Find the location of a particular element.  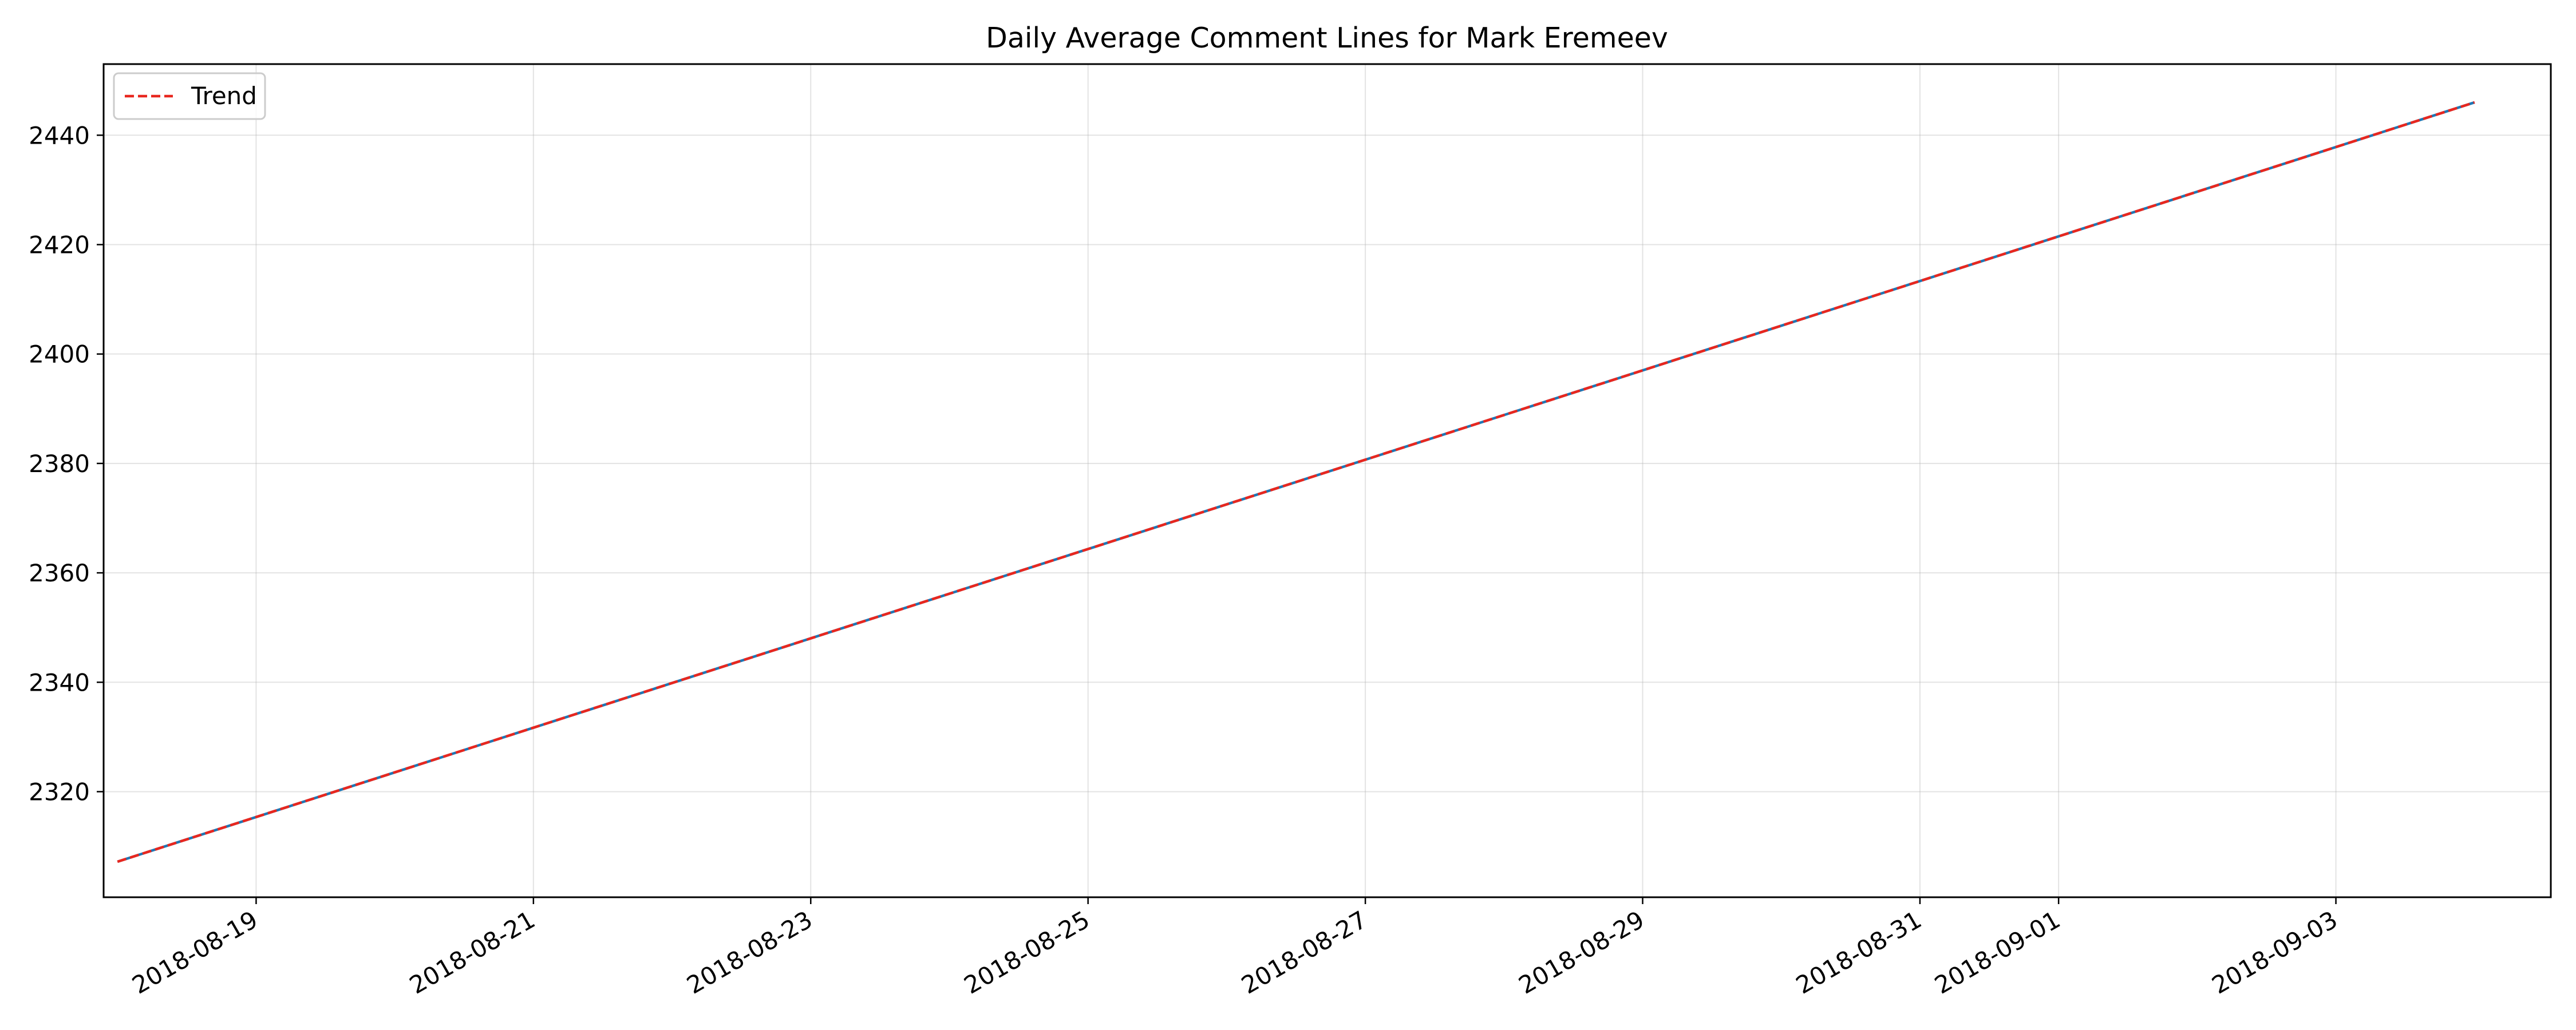

legend-label-trend: Trend is located at coordinates (224, 96).